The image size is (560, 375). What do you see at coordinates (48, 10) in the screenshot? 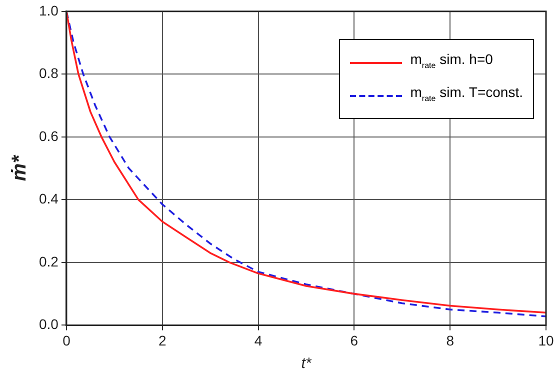
I see `y-tick-label: 1.0` at bounding box center [48, 10].